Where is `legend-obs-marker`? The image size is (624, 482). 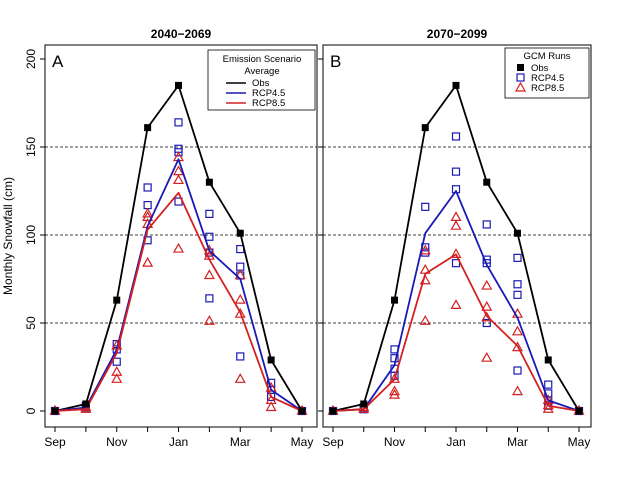
legend-obs-marker is located at coordinates (520, 67).